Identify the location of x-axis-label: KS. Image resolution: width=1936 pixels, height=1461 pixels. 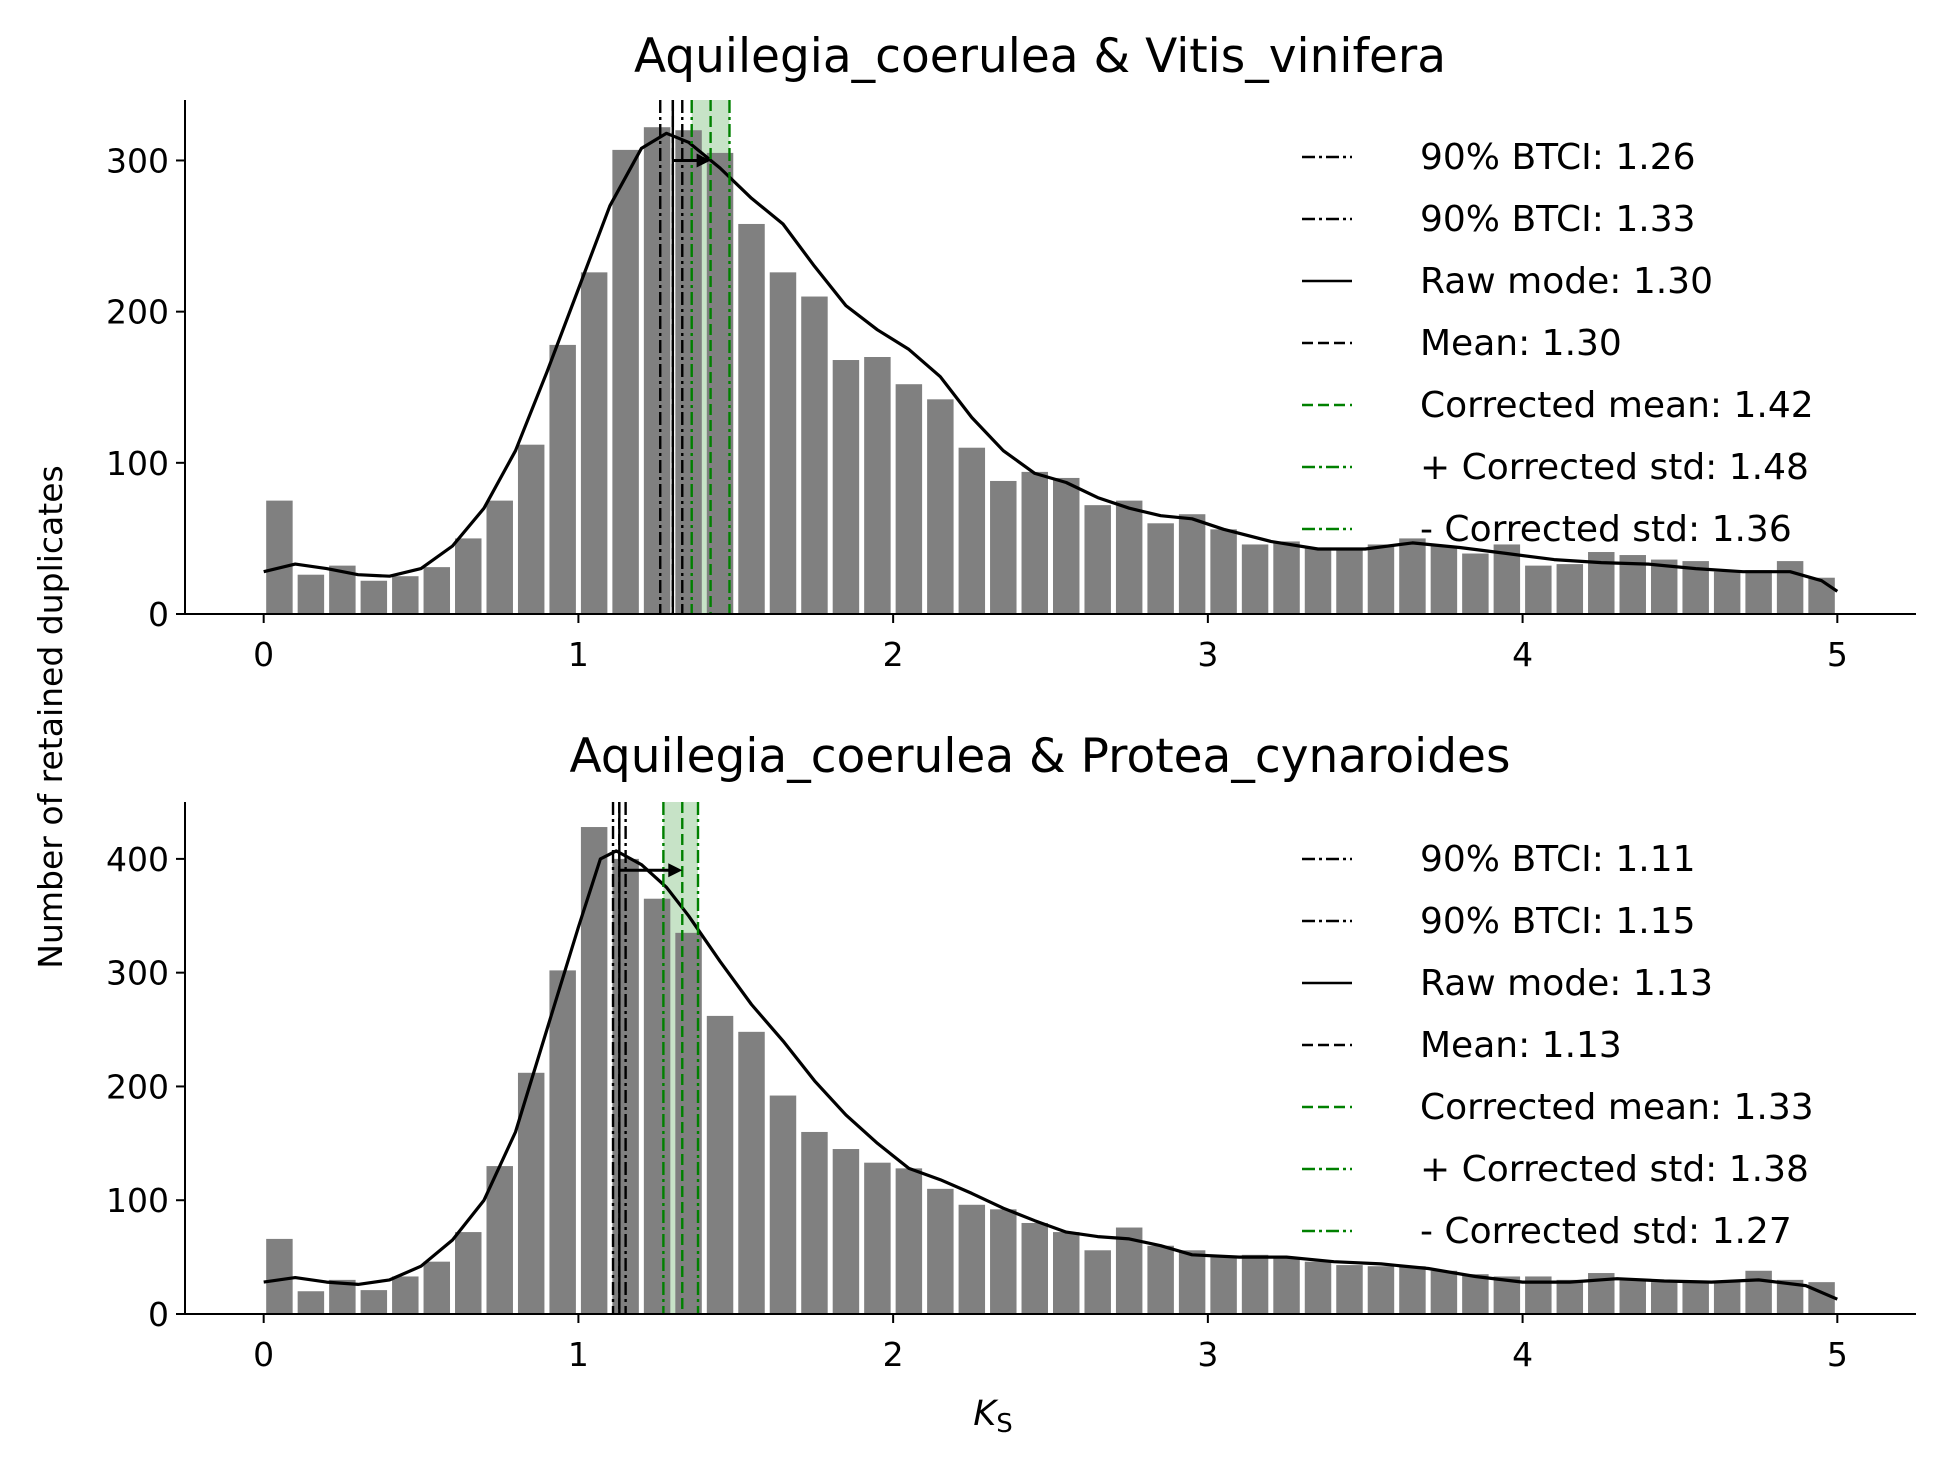
(992, 1416).